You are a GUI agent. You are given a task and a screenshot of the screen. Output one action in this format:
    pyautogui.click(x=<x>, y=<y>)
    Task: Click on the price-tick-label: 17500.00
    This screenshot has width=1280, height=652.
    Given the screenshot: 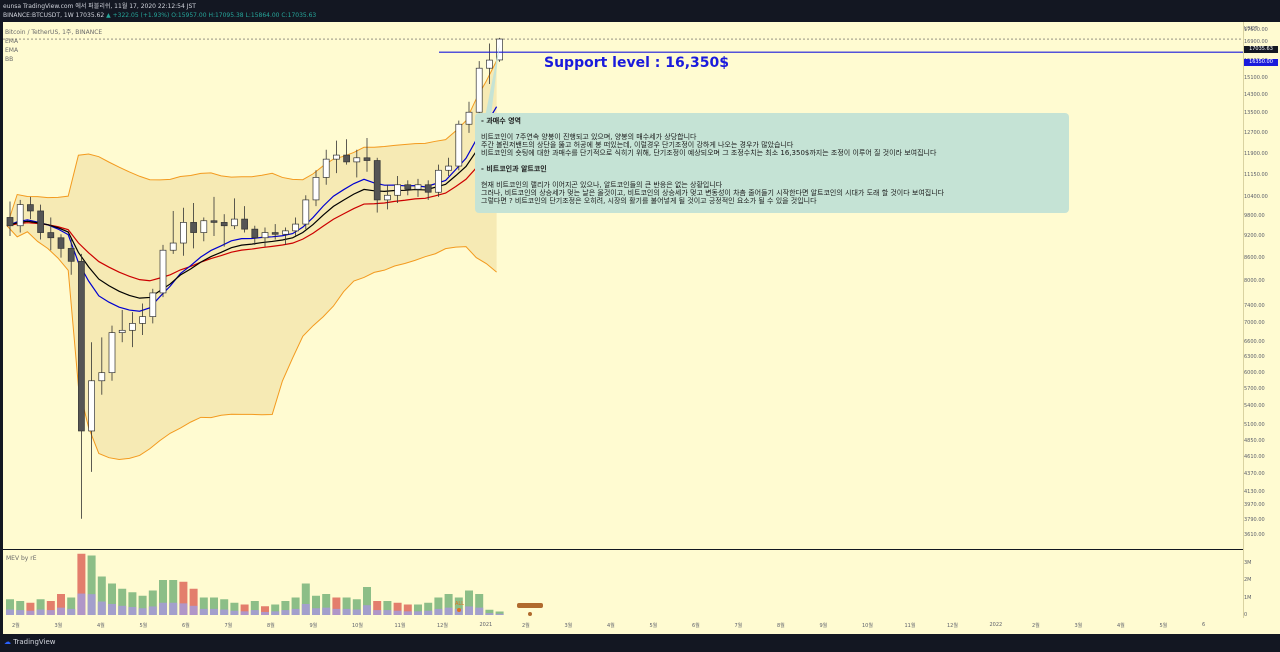 What is the action you would take?
    pyautogui.click(x=1256, y=30)
    